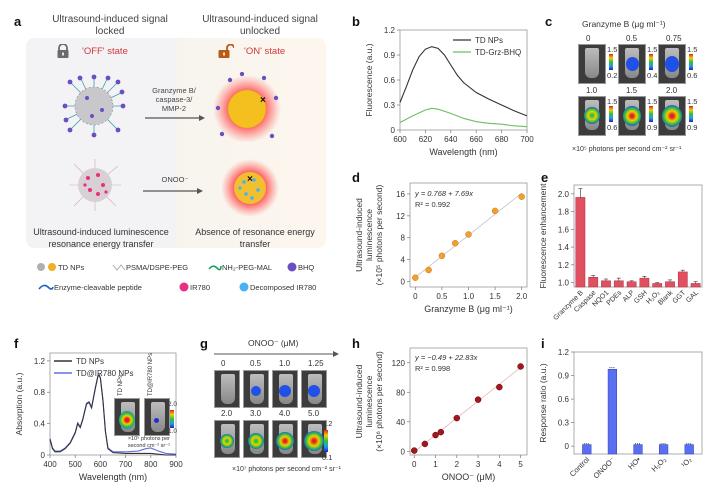  Describe the element at coordinates (104, 373) in the screenshot. I see `legend-label: TD@IR780 NPs` at that location.